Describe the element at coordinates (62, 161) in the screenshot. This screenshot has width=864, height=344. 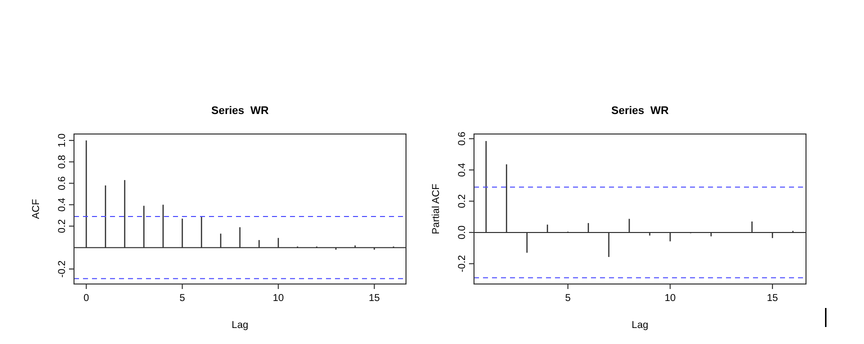
I see `y-tick-label: 0.8` at that location.